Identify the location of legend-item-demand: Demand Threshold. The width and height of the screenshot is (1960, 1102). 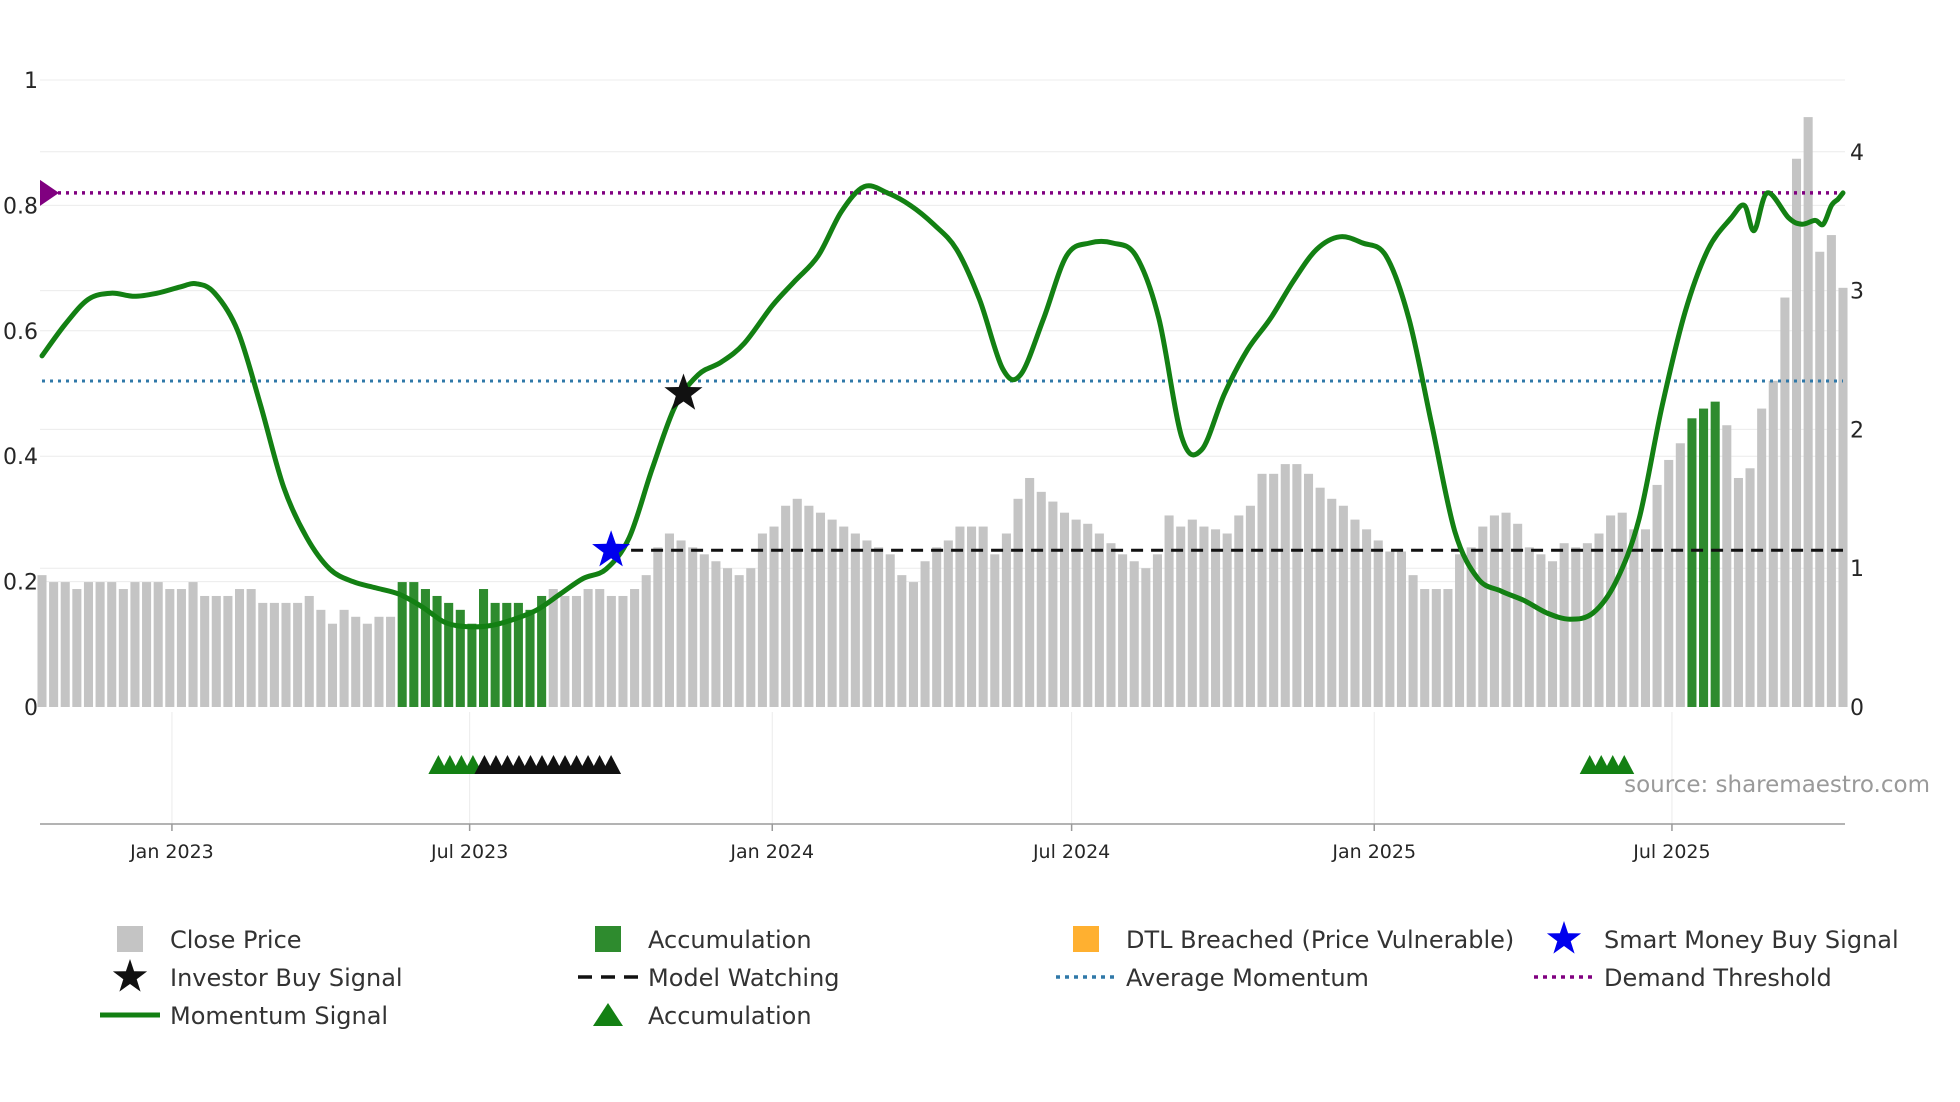
(1683, 978).